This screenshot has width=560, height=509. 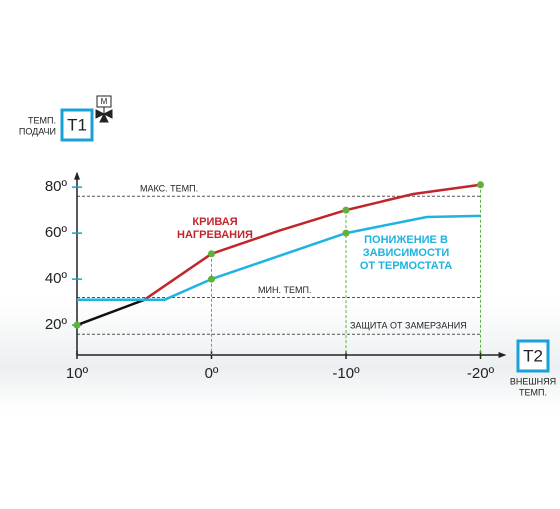 I want to click on t2-label: T2, so click(x=533, y=355).